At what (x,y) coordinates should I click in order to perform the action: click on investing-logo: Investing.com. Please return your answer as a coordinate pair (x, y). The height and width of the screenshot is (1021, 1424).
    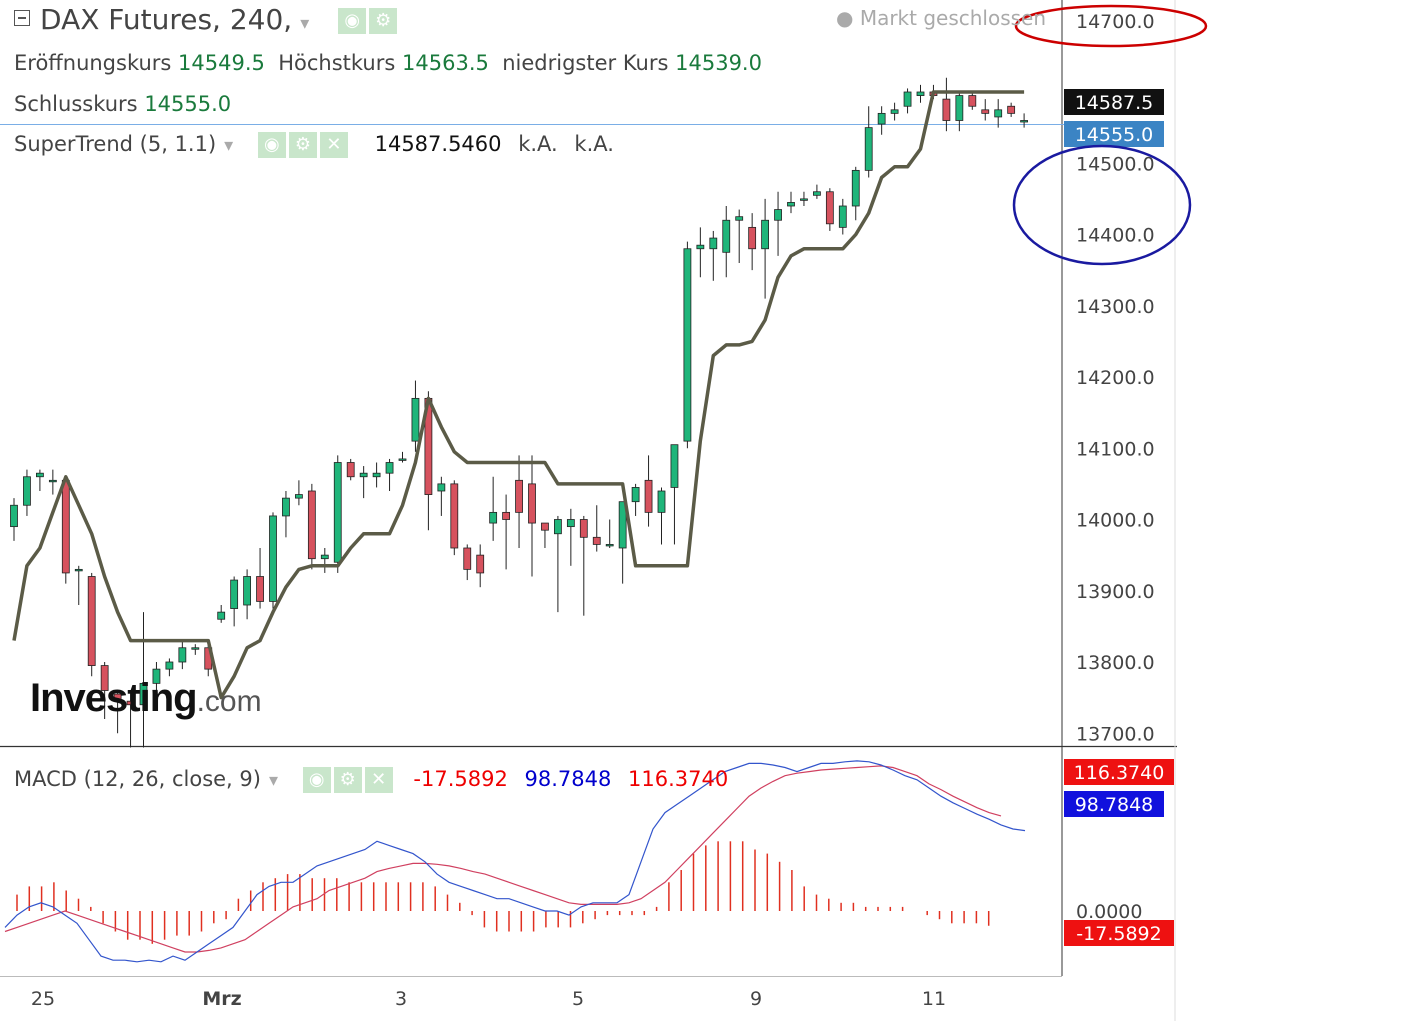
    Looking at the image, I should click on (146, 698).